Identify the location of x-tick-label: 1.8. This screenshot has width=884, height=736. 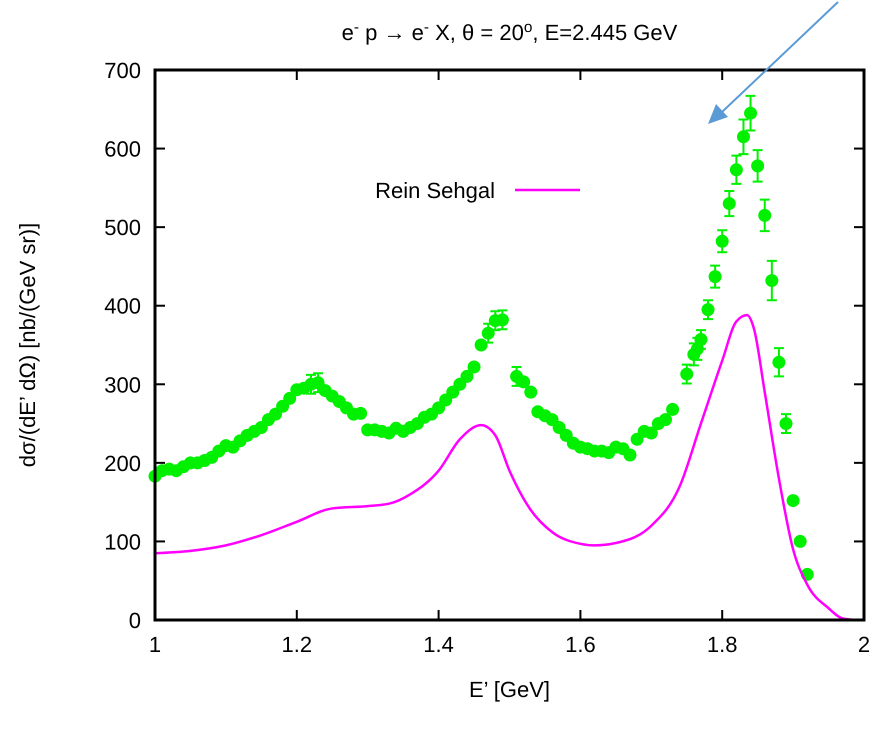
(722, 644).